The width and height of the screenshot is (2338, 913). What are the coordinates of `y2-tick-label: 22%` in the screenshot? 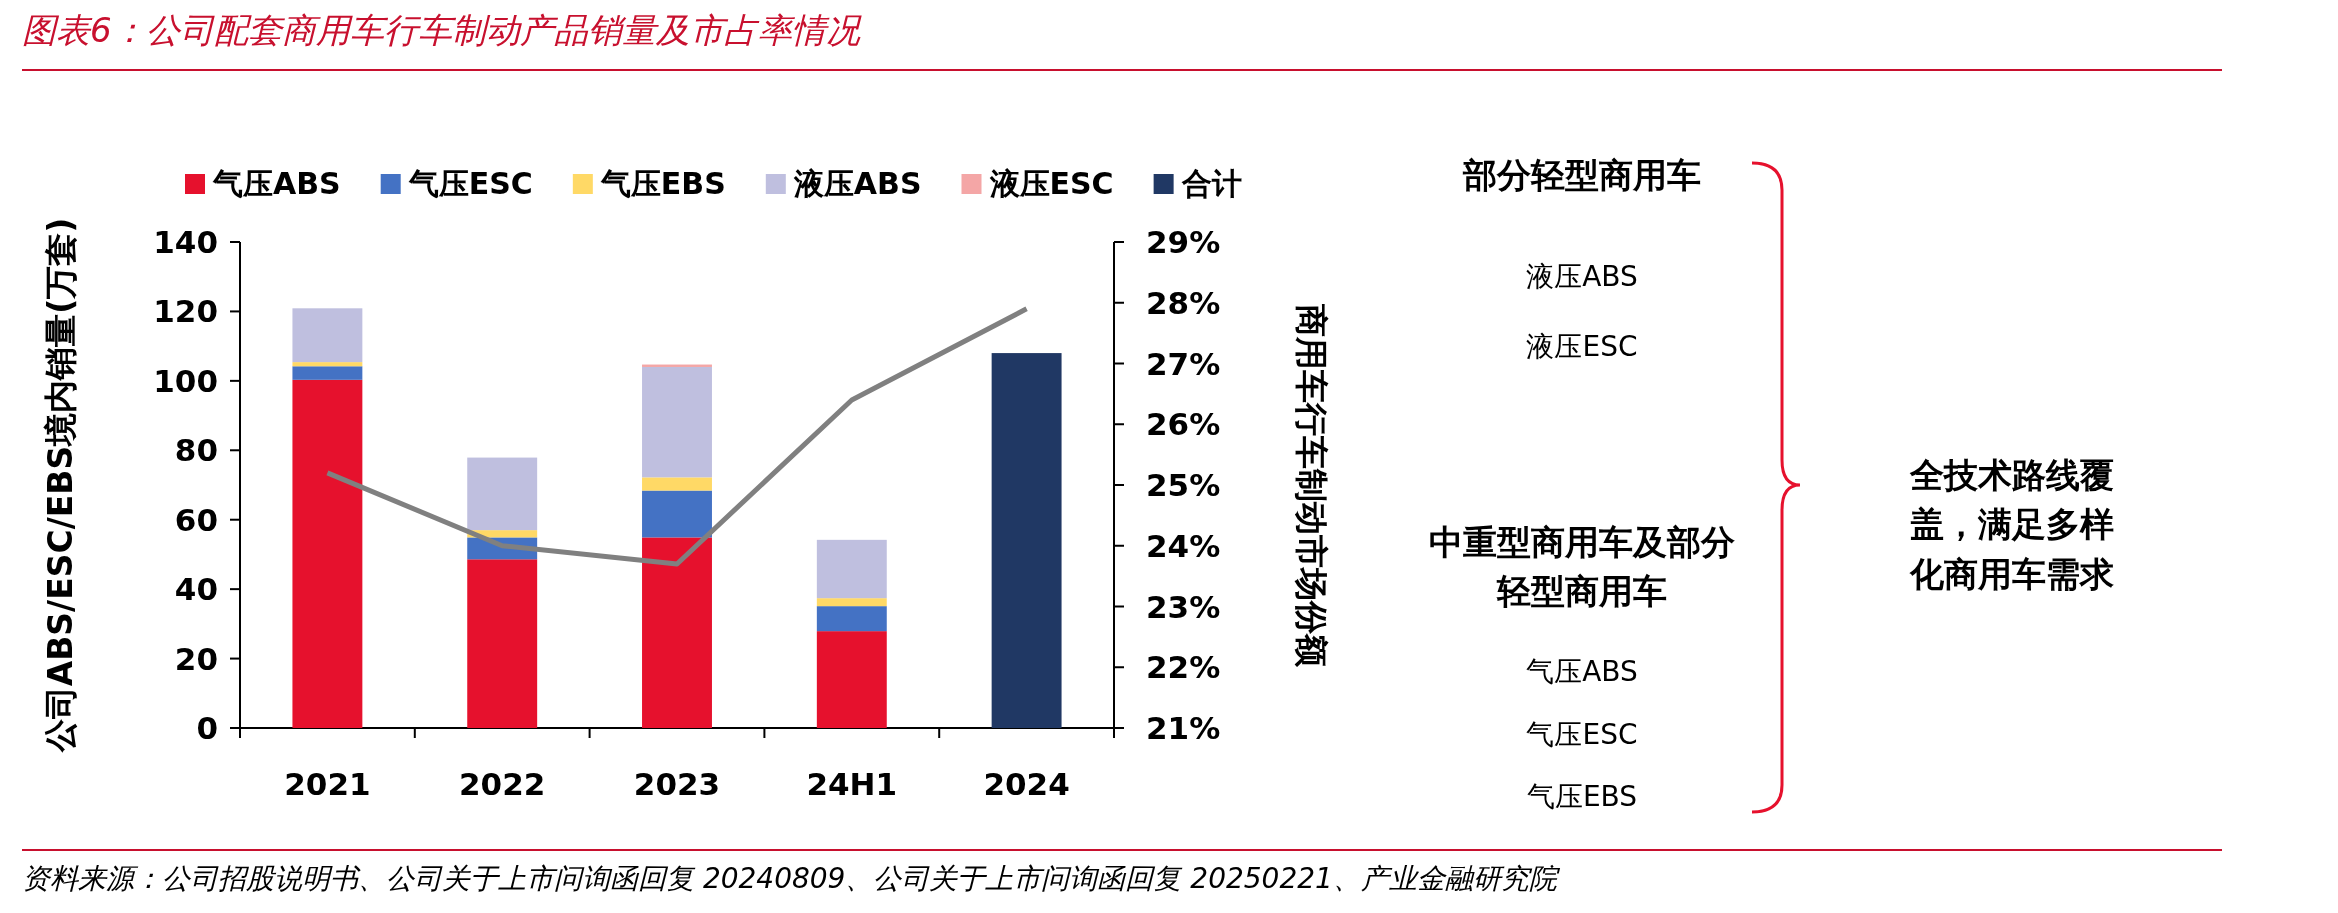 It's located at (1183, 667).